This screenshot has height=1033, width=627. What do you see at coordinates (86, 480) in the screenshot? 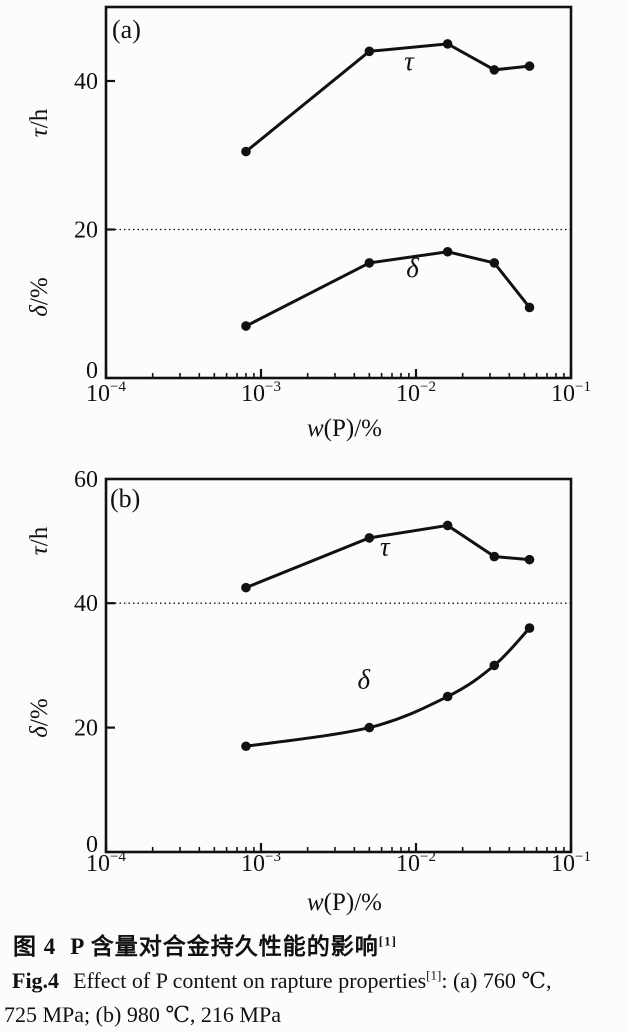
I see `y-tick-label: 60` at bounding box center [86, 480].